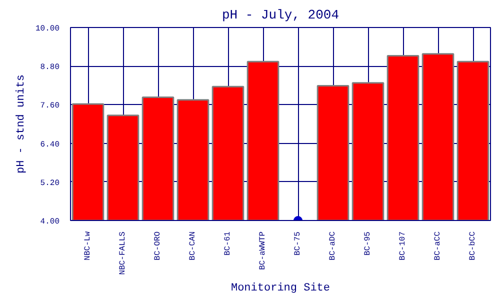 This screenshot has height=300, width=500. What do you see at coordinates (50, 67) in the screenshot?
I see `y-tick-label: 8.80` at bounding box center [50, 67].